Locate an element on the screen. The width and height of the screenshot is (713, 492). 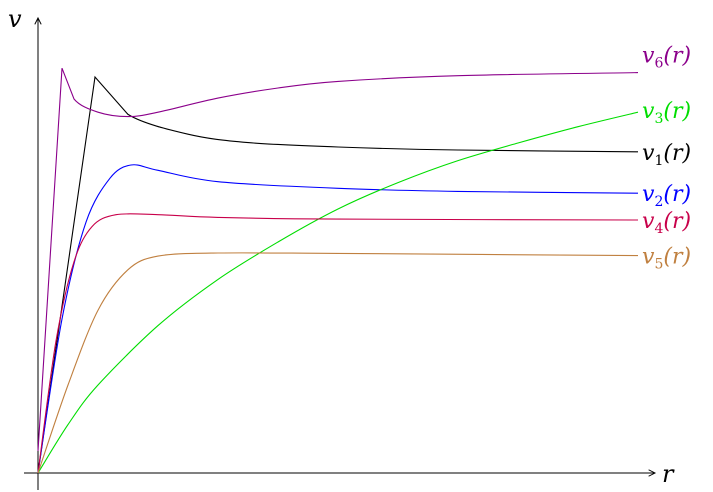
series-label-layer: v1(r) v2(r) v3(r) v4(r) v5(r) v6(r) is located at coordinates (666, 158).